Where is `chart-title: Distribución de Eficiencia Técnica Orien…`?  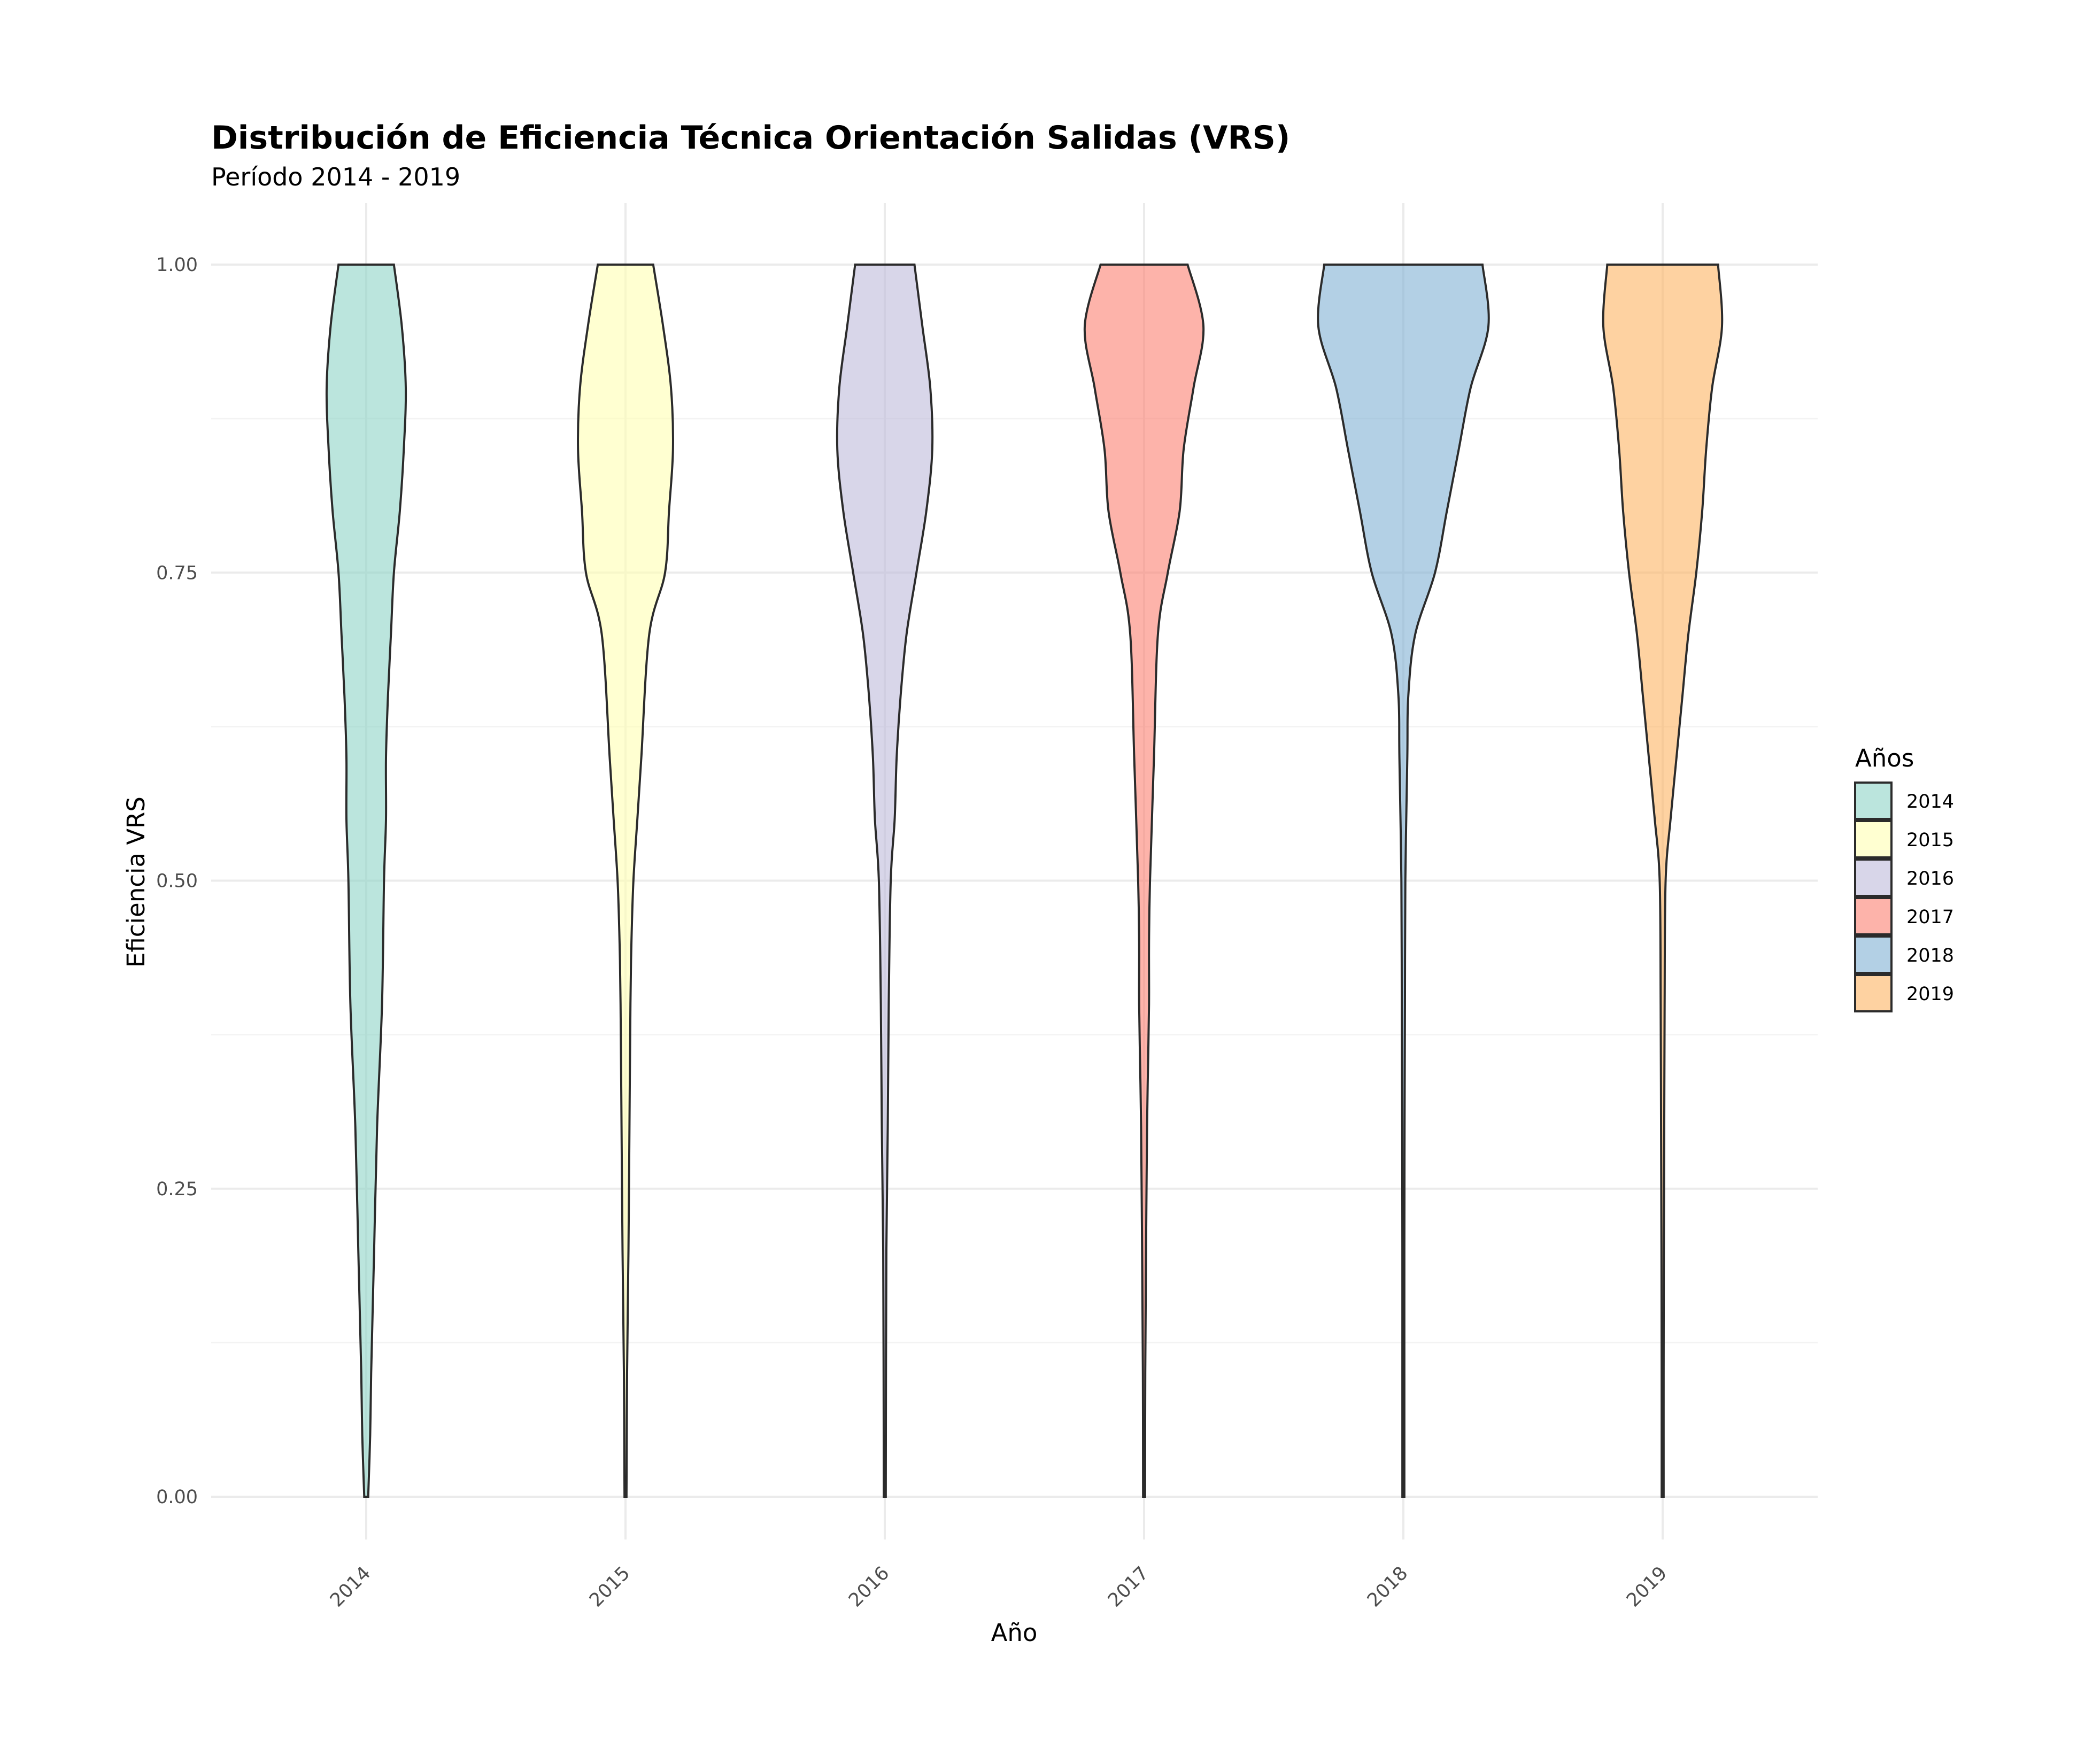 chart-title: Distribución de Eficiencia Técnica Orien… is located at coordinates (750, 138).